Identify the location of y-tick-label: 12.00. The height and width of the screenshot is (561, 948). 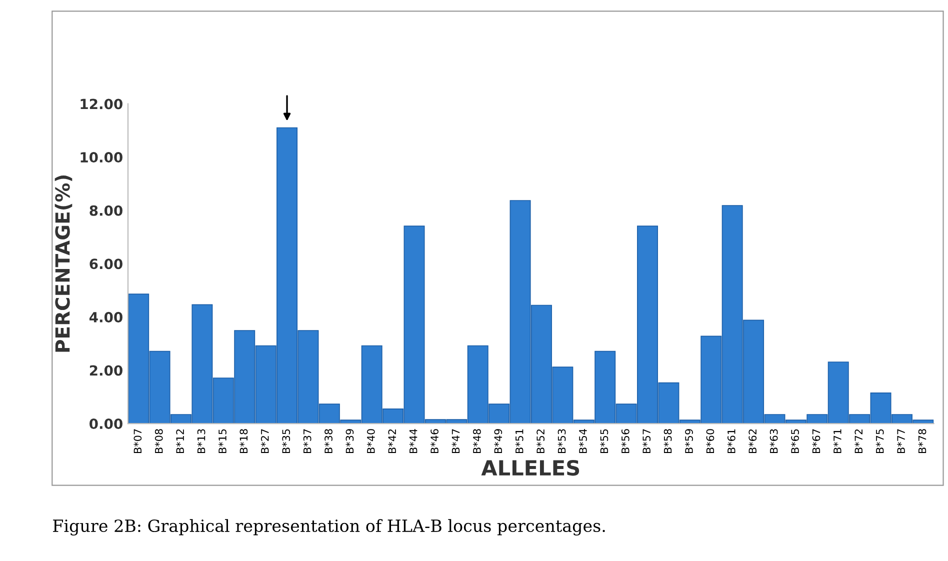
(101, 104).